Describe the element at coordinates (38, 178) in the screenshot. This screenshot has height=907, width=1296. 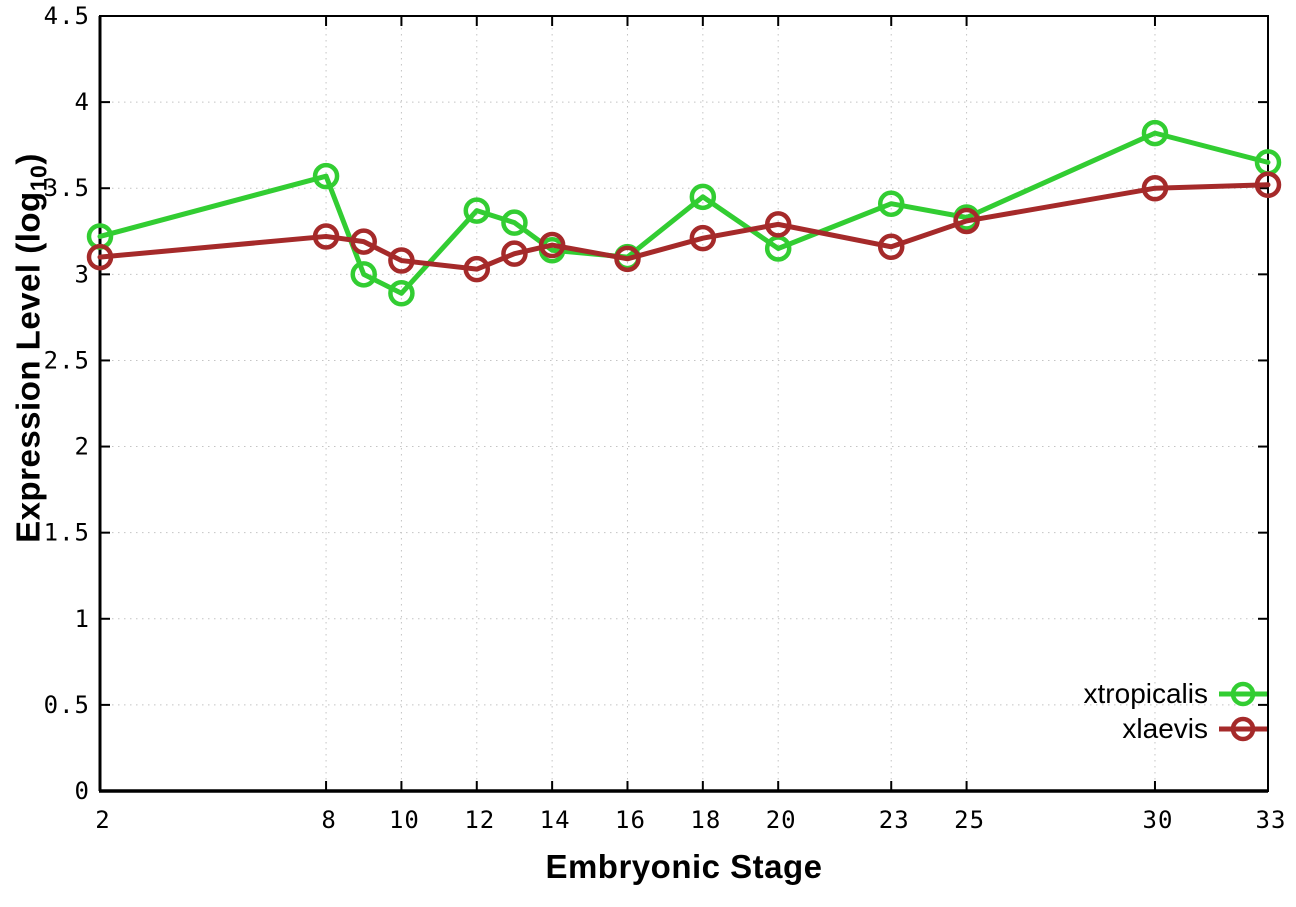
I see `y-axis-title-subscript: 10` at that location.